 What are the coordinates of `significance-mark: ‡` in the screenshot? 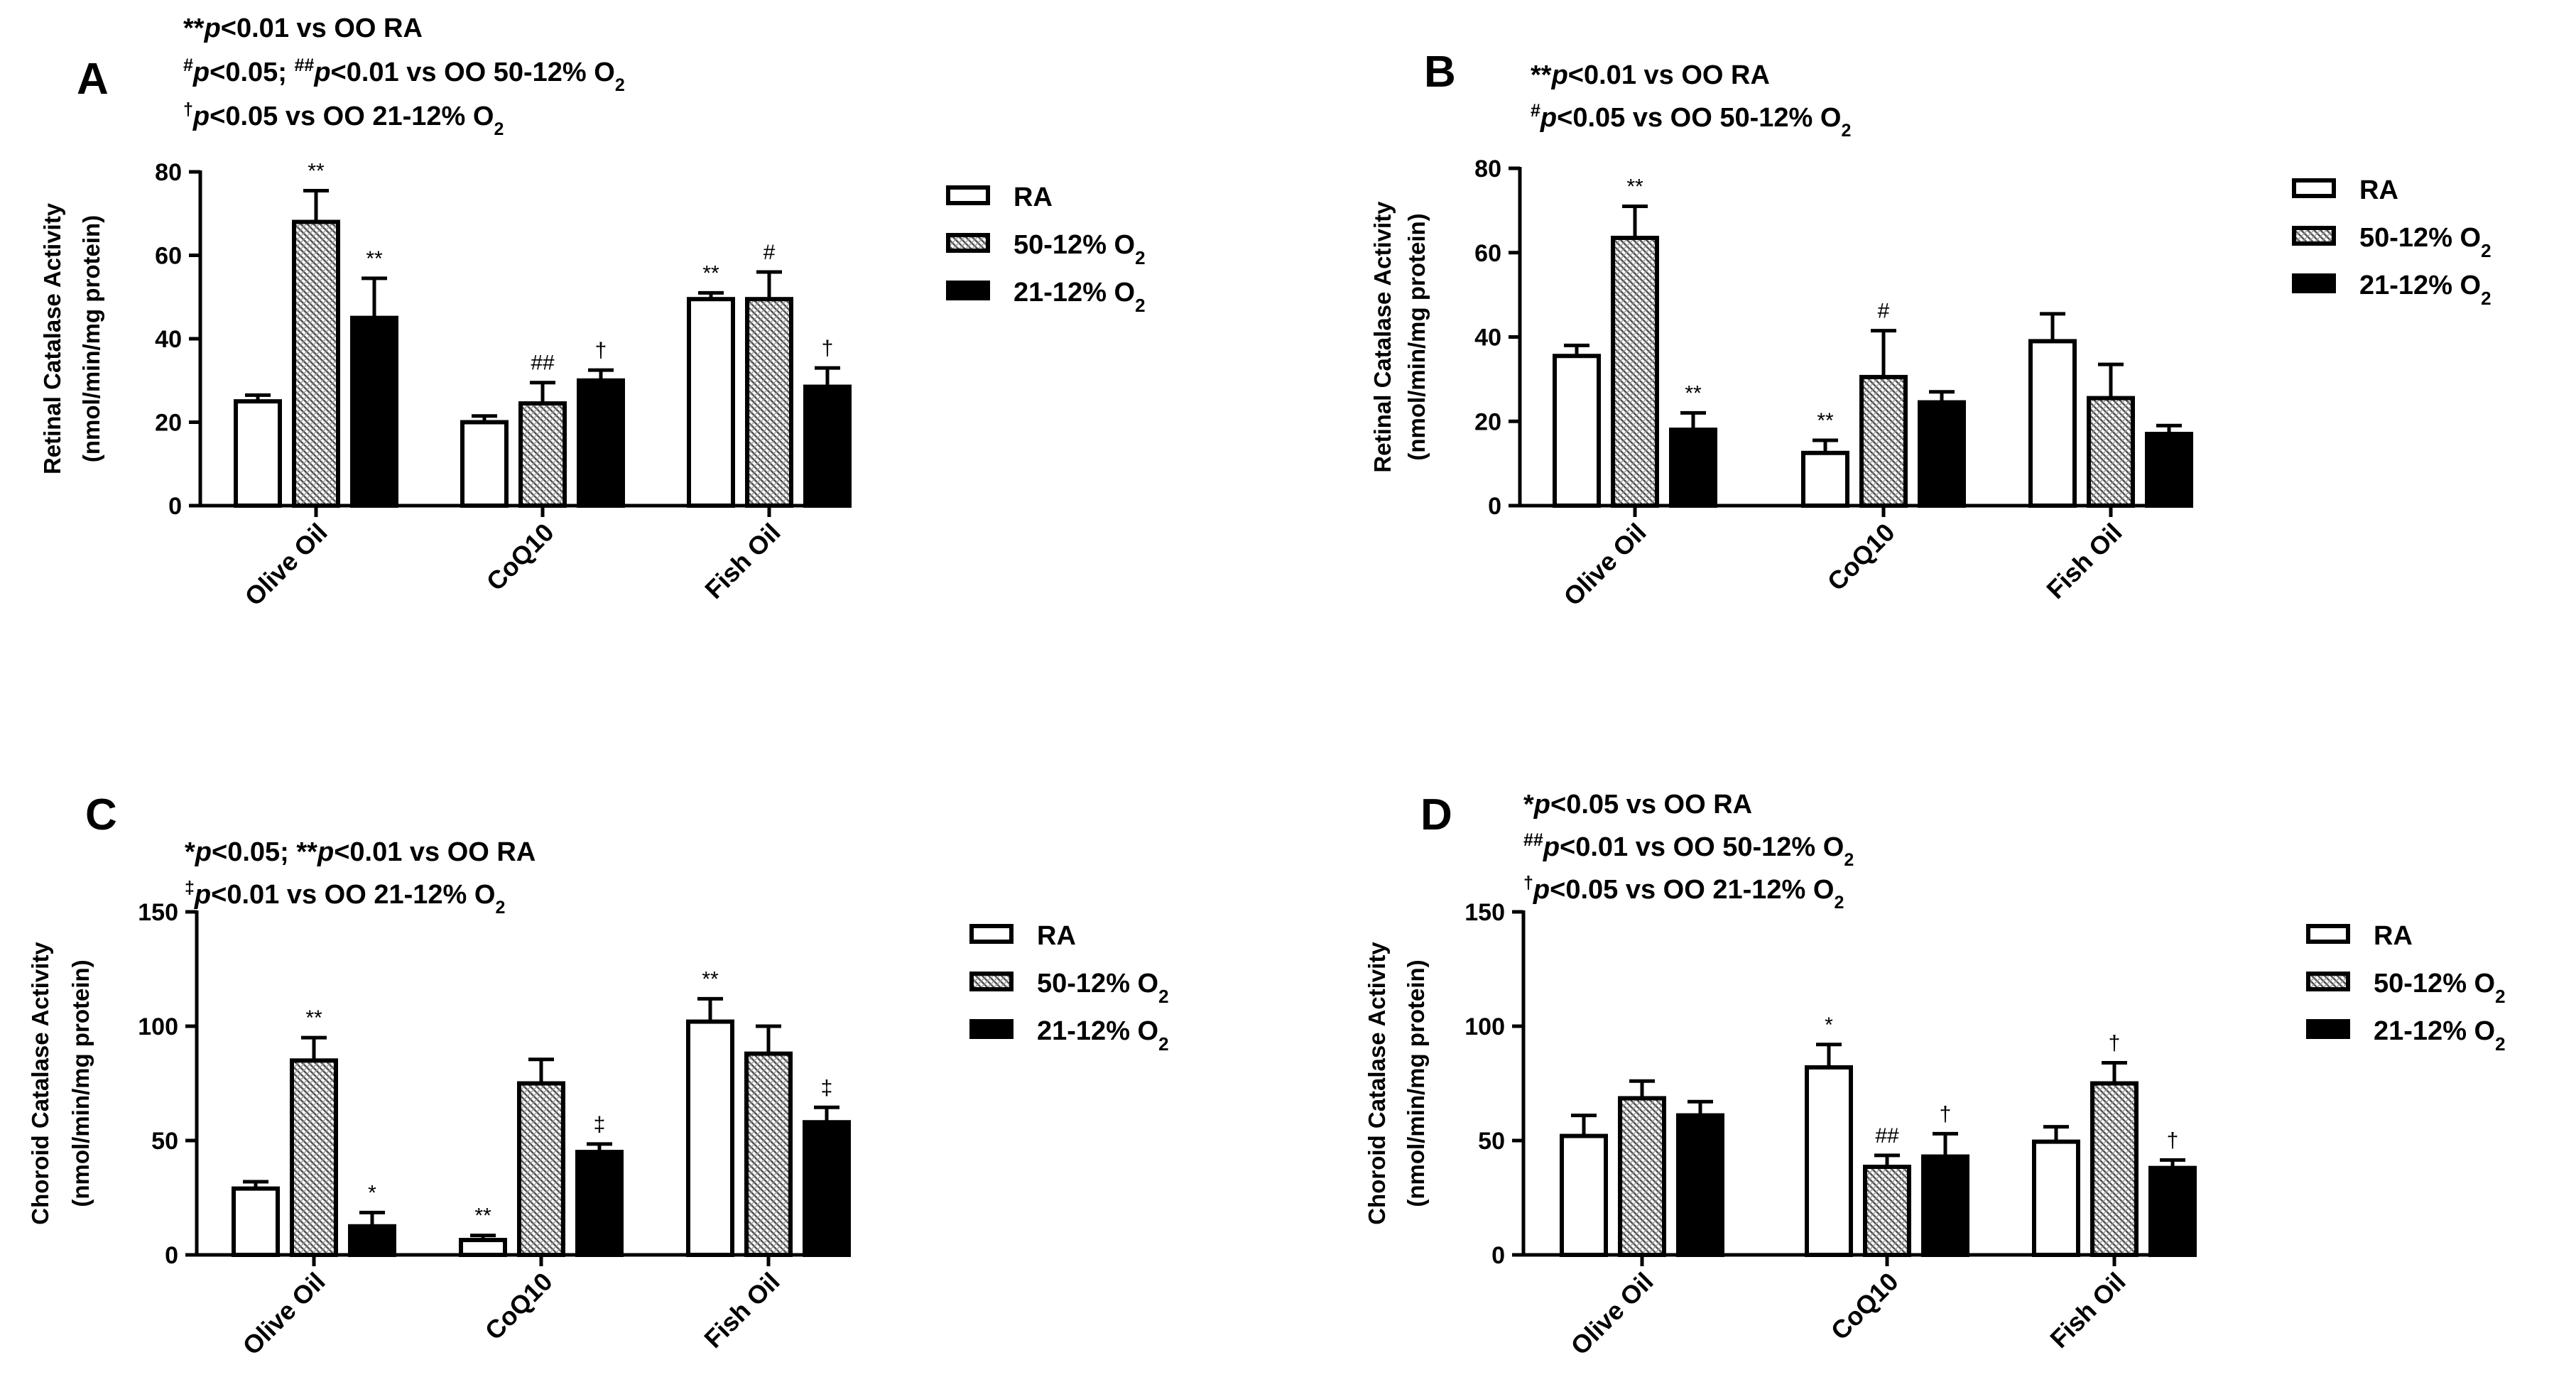 It's located at (827, 1087).